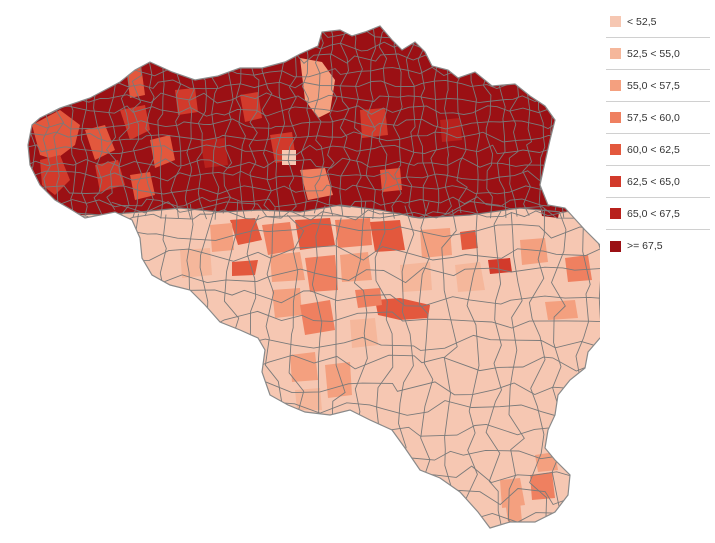 The height and width of the screenshot is (543, 715). Describe the element at coordinates (653, 53) in the screenshot. I see `legend-label: 52,5 < 55,0` at that location.